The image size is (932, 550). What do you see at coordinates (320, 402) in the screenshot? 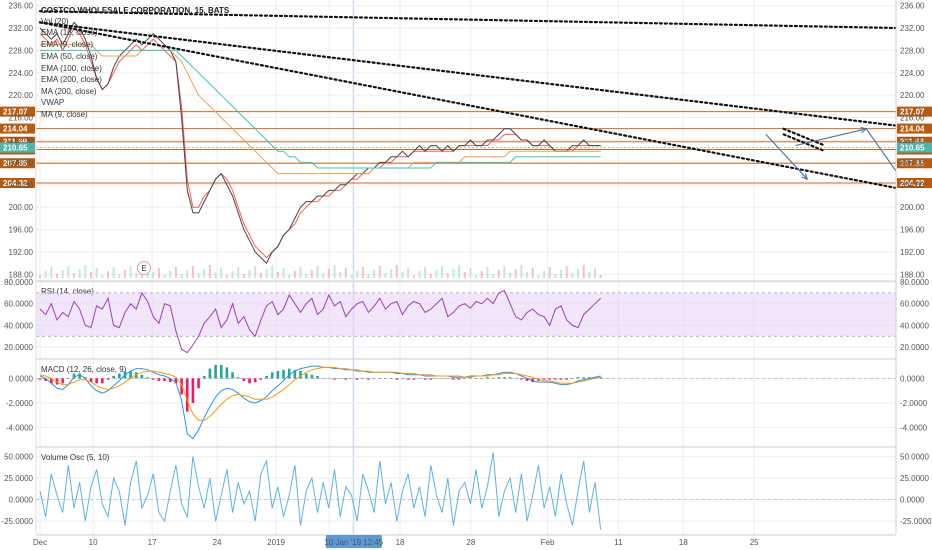
I see `macd-line` at bounding box center [320, 402].